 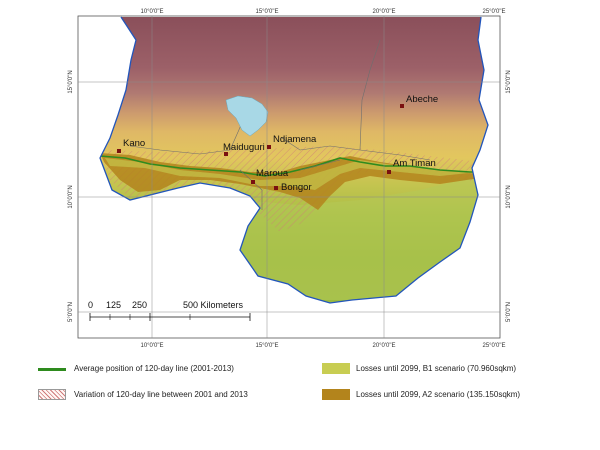 What do you see at coordinates (213, 305) in the screenshot?
I see `scale-tick-500: 500 Kilometers` at bounding box center [213, 305].